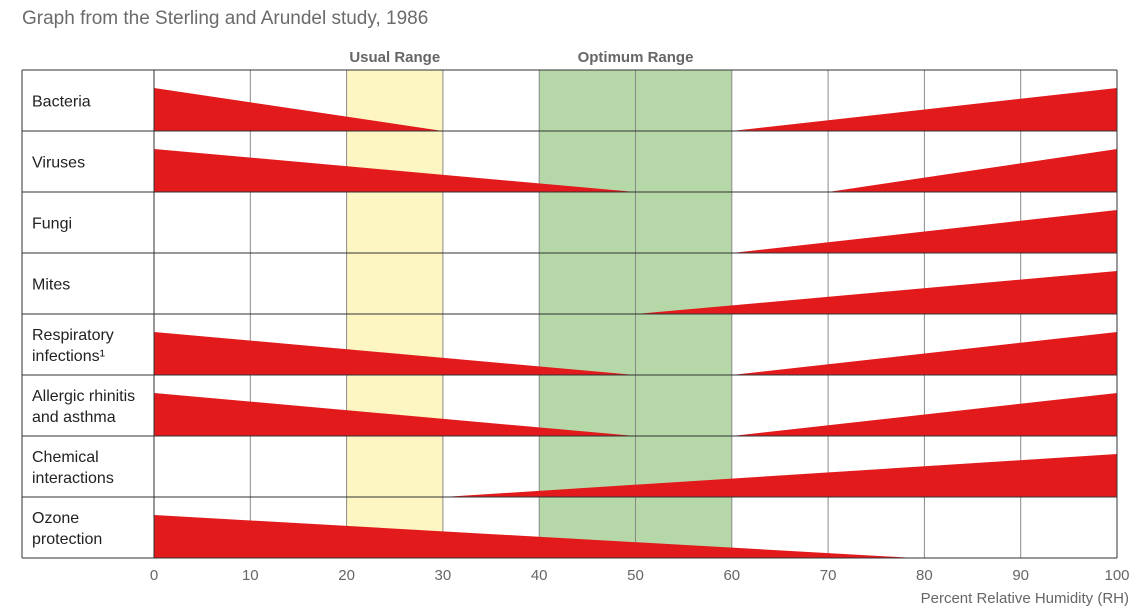  I want to click on x-axis-title: Percent Relative Humidity (RH), so click(1025, 598).